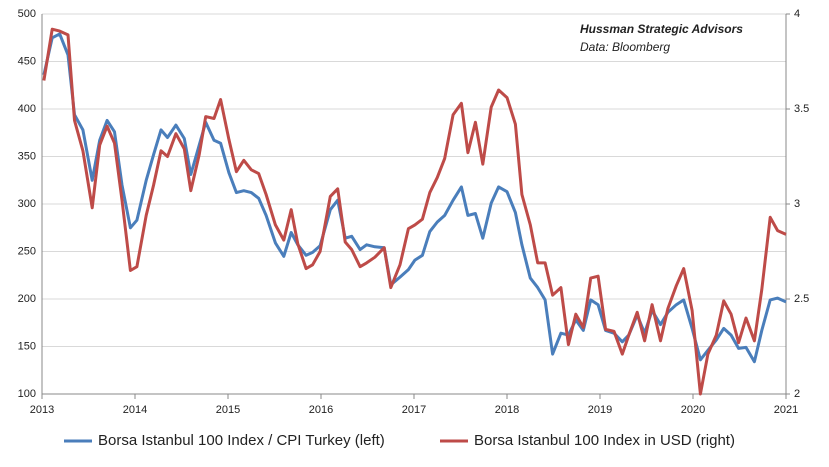 The height and width of the screenshot is (467, 829). Describe the element at coordinates (625, 47) in the screenshot. I see `annotation: Data: Bloomberg` at that location.